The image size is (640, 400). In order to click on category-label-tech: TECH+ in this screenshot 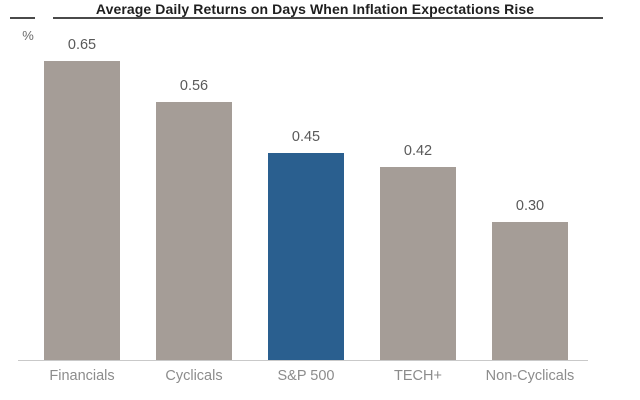, I will do `click(418, 376)`.